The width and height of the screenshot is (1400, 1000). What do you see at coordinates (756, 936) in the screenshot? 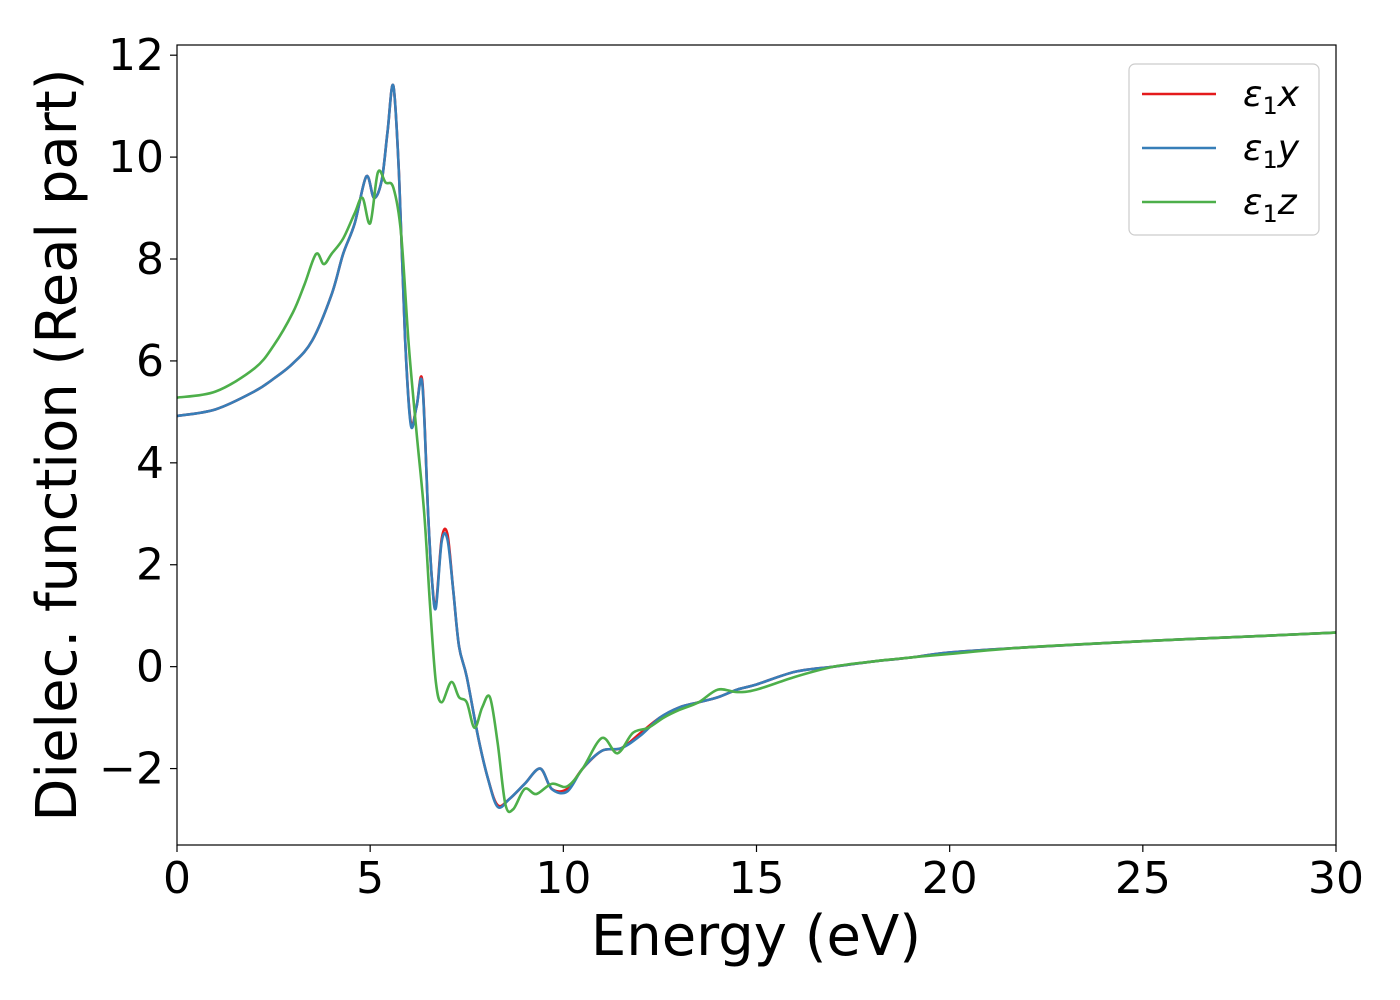
I see `x-axis-title: Energy (eV)` at bounding box center [756, 936].